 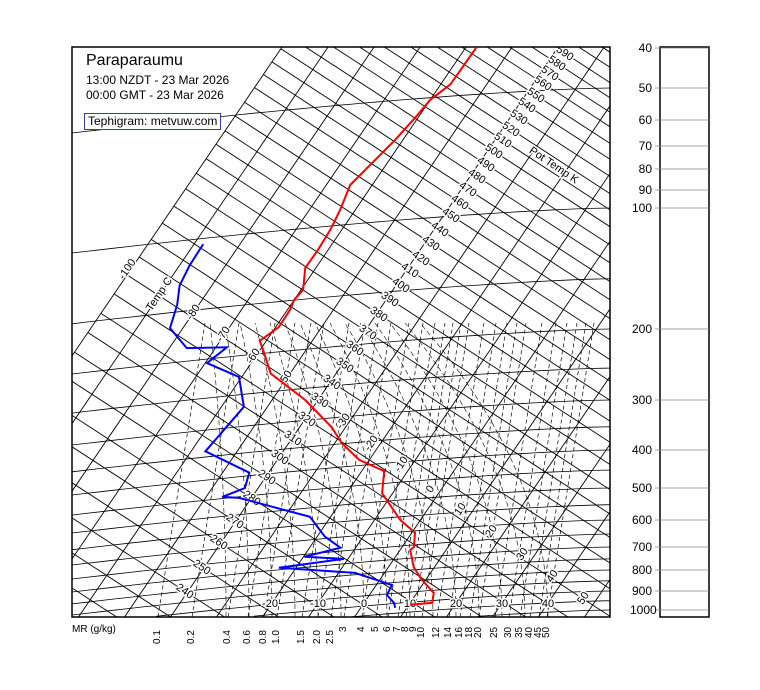 What do you see at coordinates (502, 604) in the screenshot?
I see `temperature-label: 30` at bounding box center [502, 604].